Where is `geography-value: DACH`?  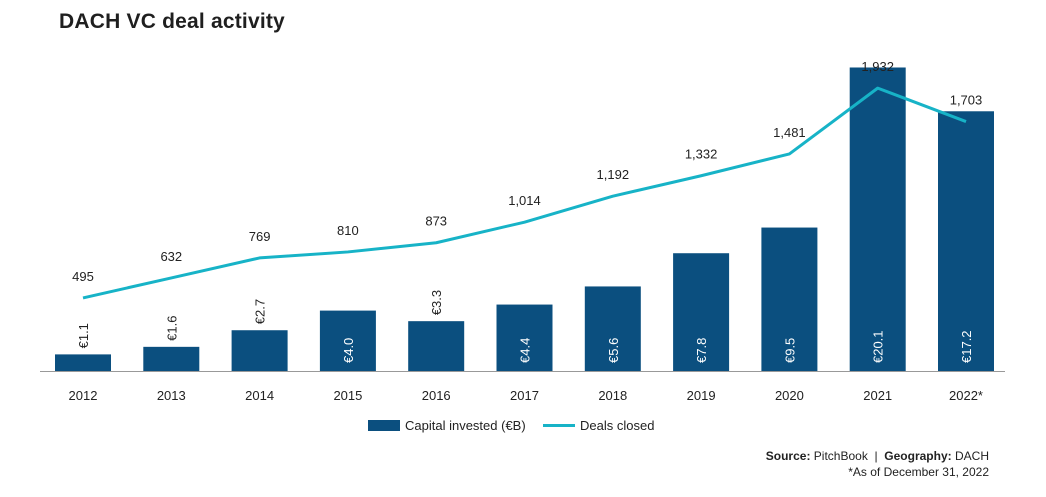
geography-value: DACH is located at coordinates (971, 456).